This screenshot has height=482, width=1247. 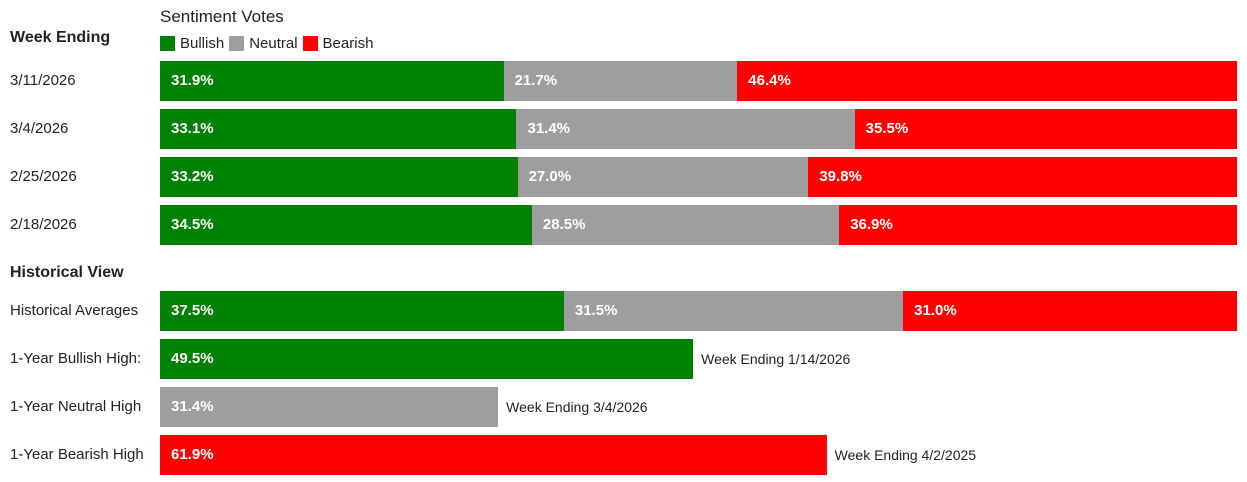 What do you see at coordinates (192, 128) in the screenshot?
I see `weekly-value-bullish-1: 33.1%` at bounding box center [192, 128].